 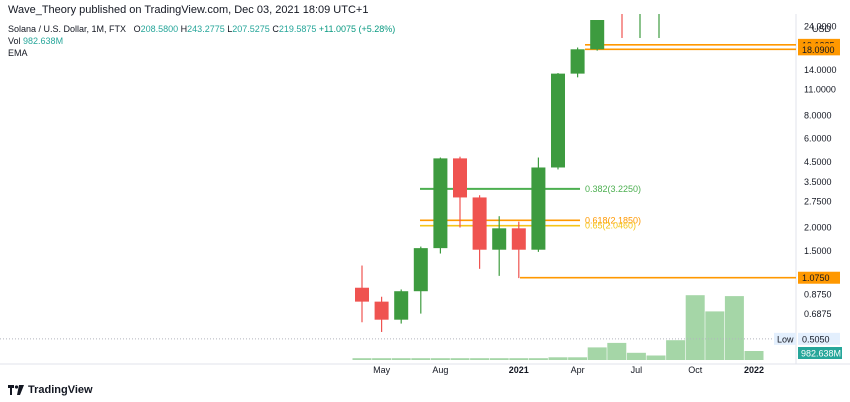 I want to click on y-tick-label: 8.0000, so click(x=818, y=115).